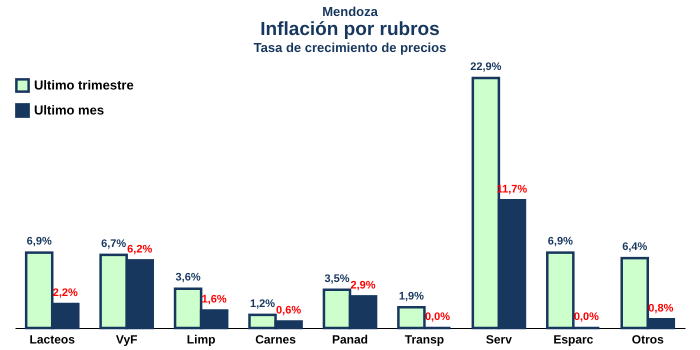  Describe the element at coordinates (139, 249) in the screenshot. I see `data-label: 6,2%` at that location.